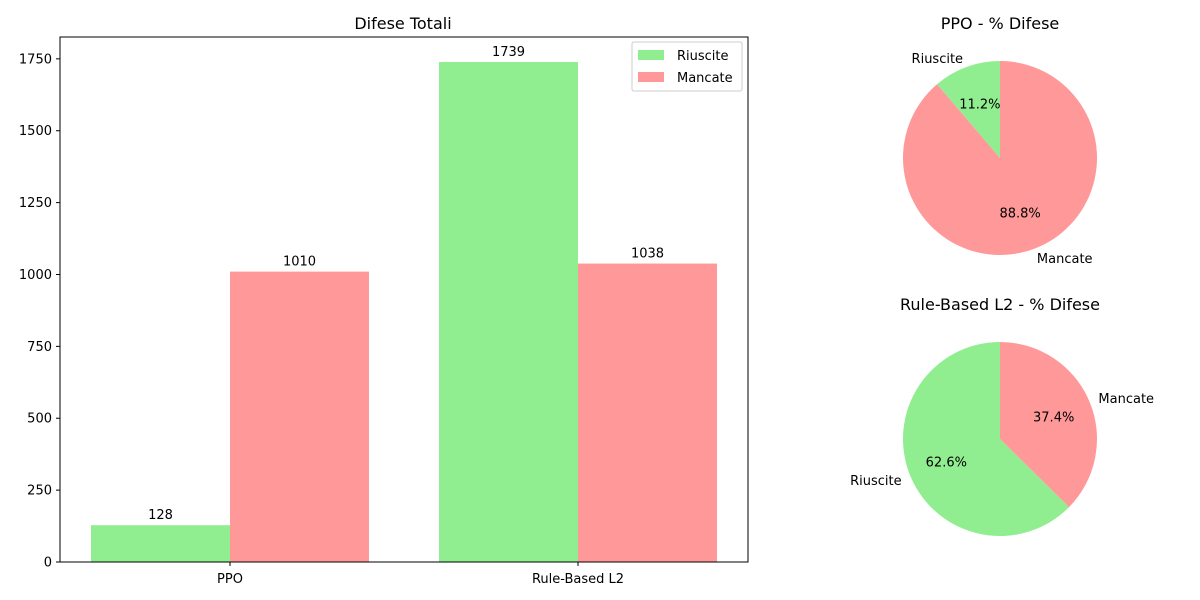 This screenshot has height=600, width=1200. Describe the element at coordinates (687, 66) in the screenshot. I see `legend: Riuscite Mancate` at that location.